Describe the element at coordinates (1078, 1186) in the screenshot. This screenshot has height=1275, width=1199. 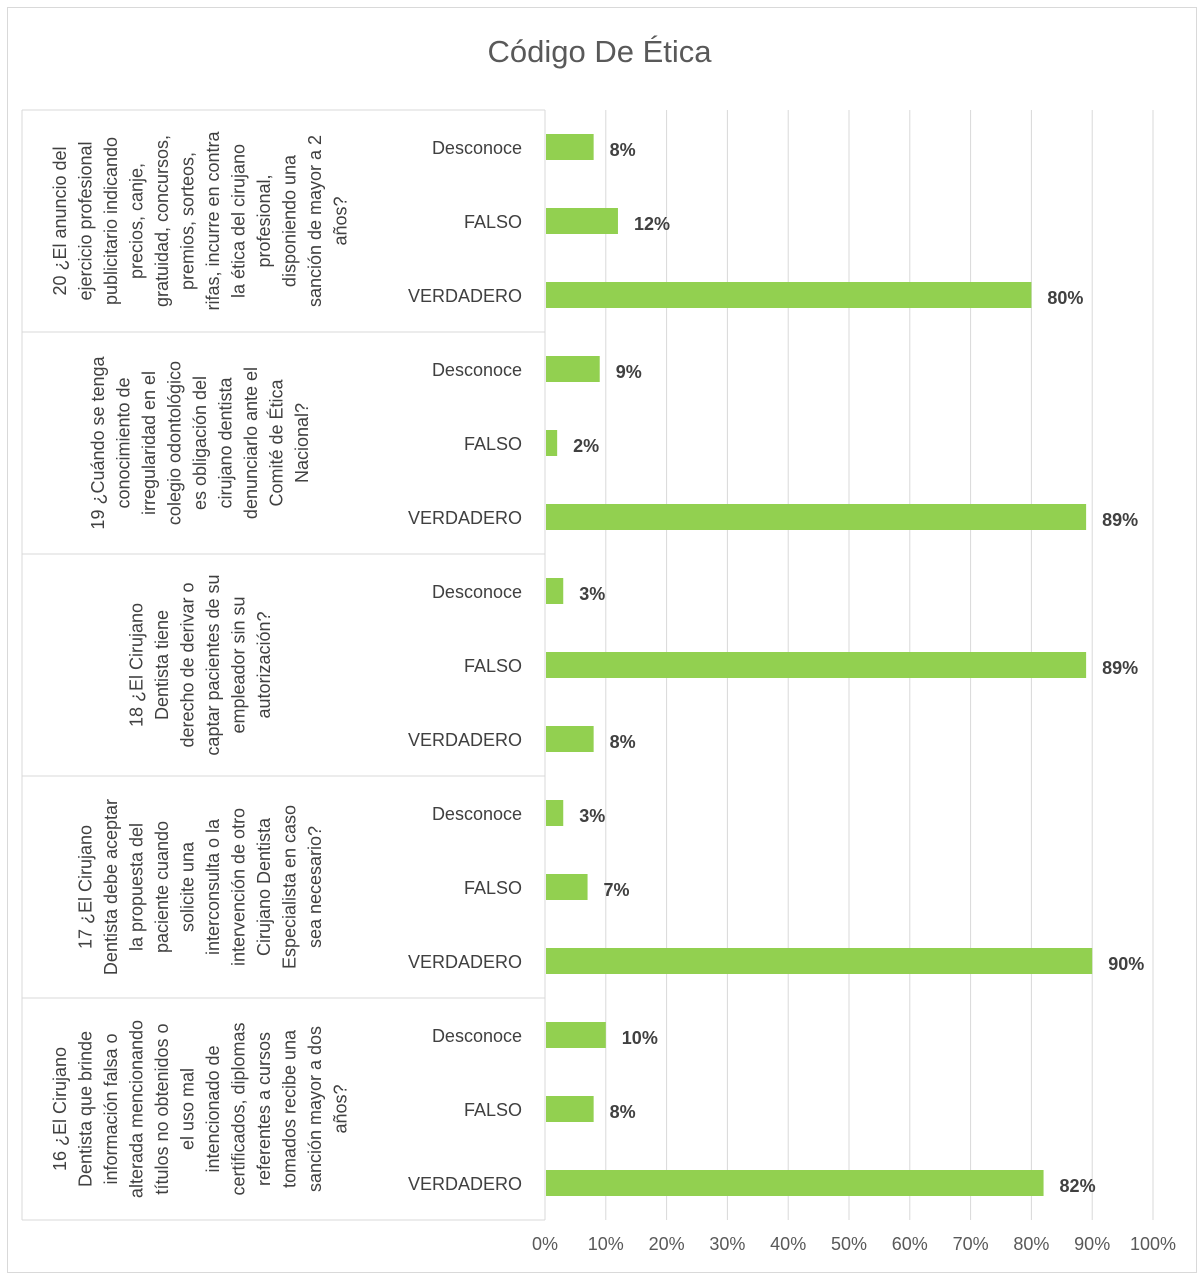
I see `data-label: 82%` at that location.